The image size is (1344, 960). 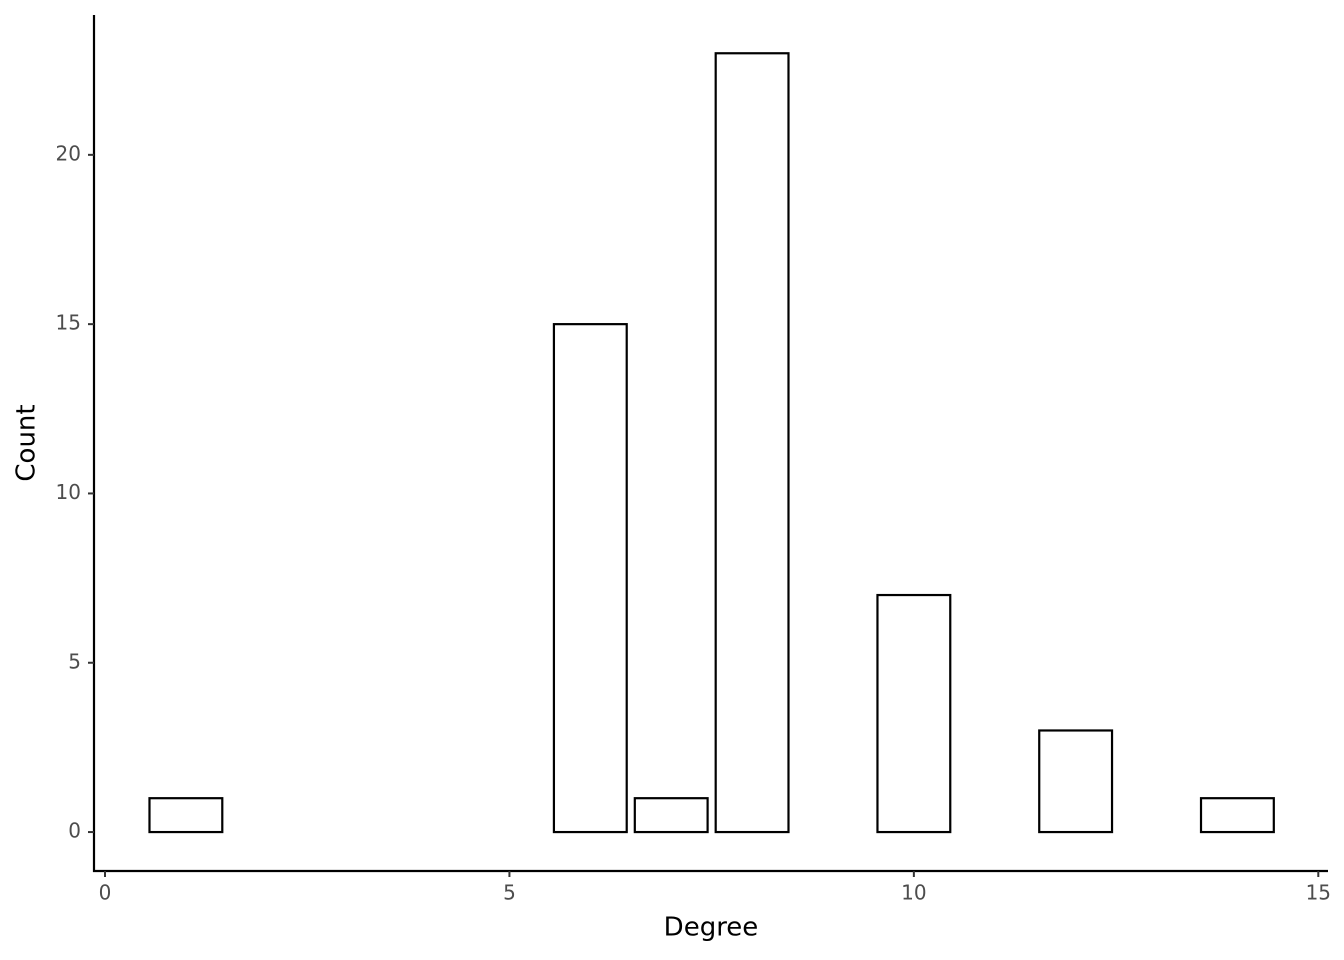 I want to click on x-tick-label: 0, so click(x=105, y=893).